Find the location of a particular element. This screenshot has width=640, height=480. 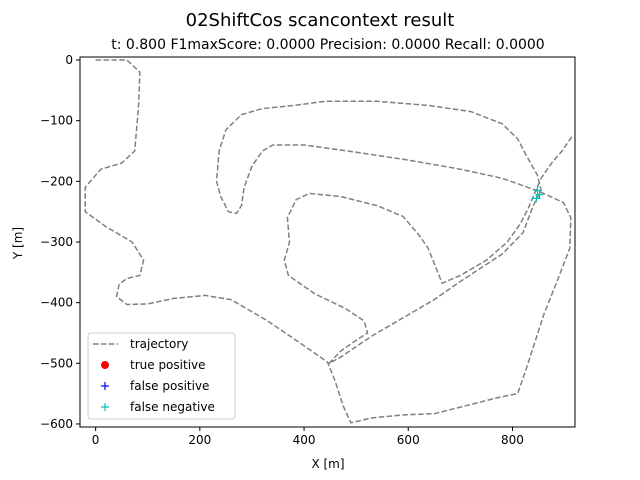

y-tick-label--100: −100 is located at coordinates (56, 121).